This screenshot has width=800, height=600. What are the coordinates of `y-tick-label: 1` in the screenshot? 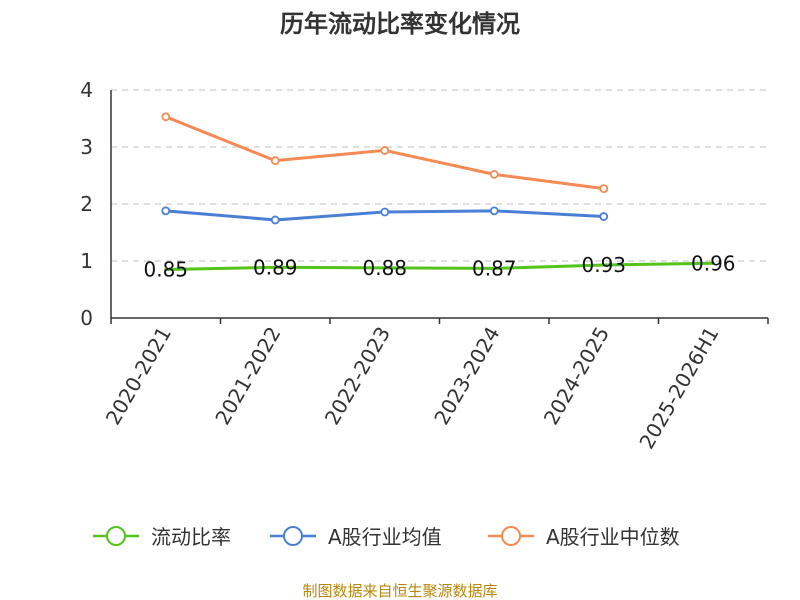 It's located at (86, 261).